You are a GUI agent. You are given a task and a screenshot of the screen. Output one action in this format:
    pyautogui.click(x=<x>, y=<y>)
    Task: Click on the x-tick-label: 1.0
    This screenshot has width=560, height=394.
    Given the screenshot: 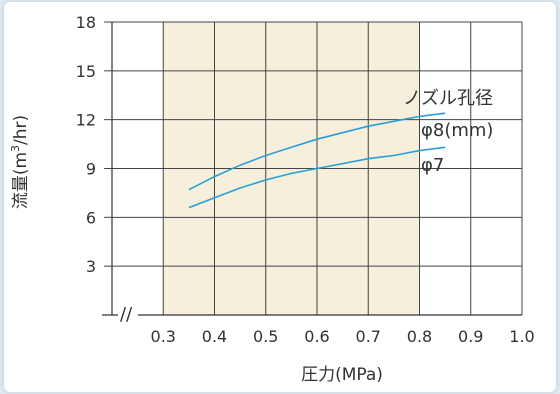 What is the action you would take?
    pyautogui.click(x=521, y=336)
    